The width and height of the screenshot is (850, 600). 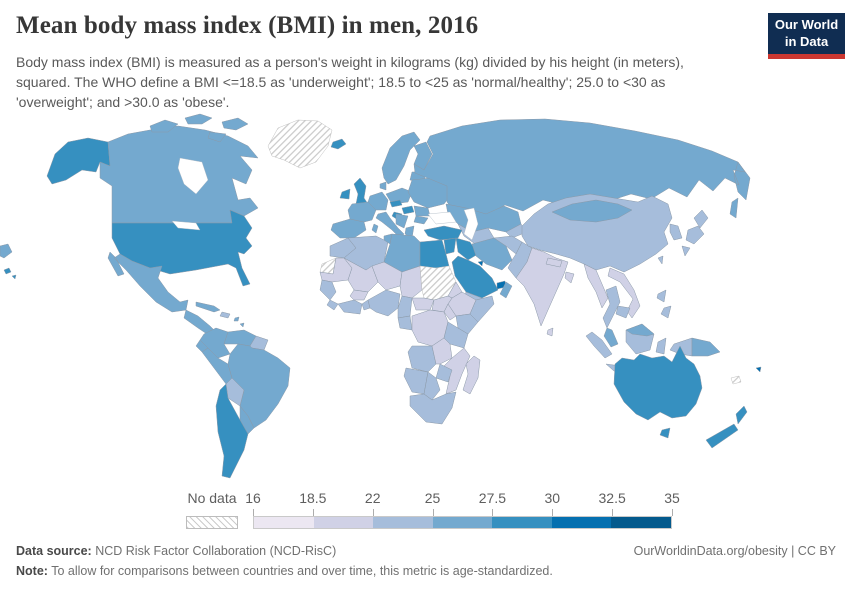 I want to click on region-fiji, so click(x=758, y=369).